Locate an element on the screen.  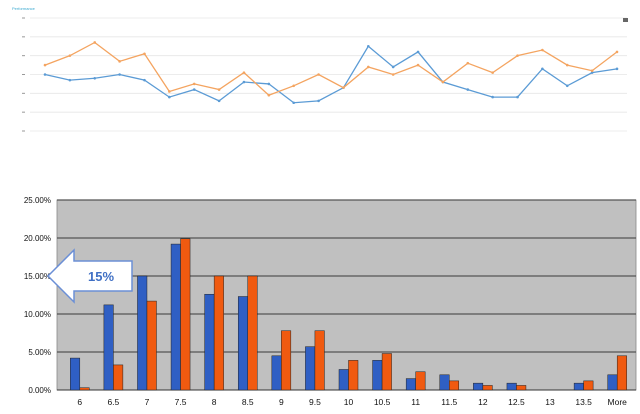
y-tick-label: 20.00% is located at coordinates (37, 238).